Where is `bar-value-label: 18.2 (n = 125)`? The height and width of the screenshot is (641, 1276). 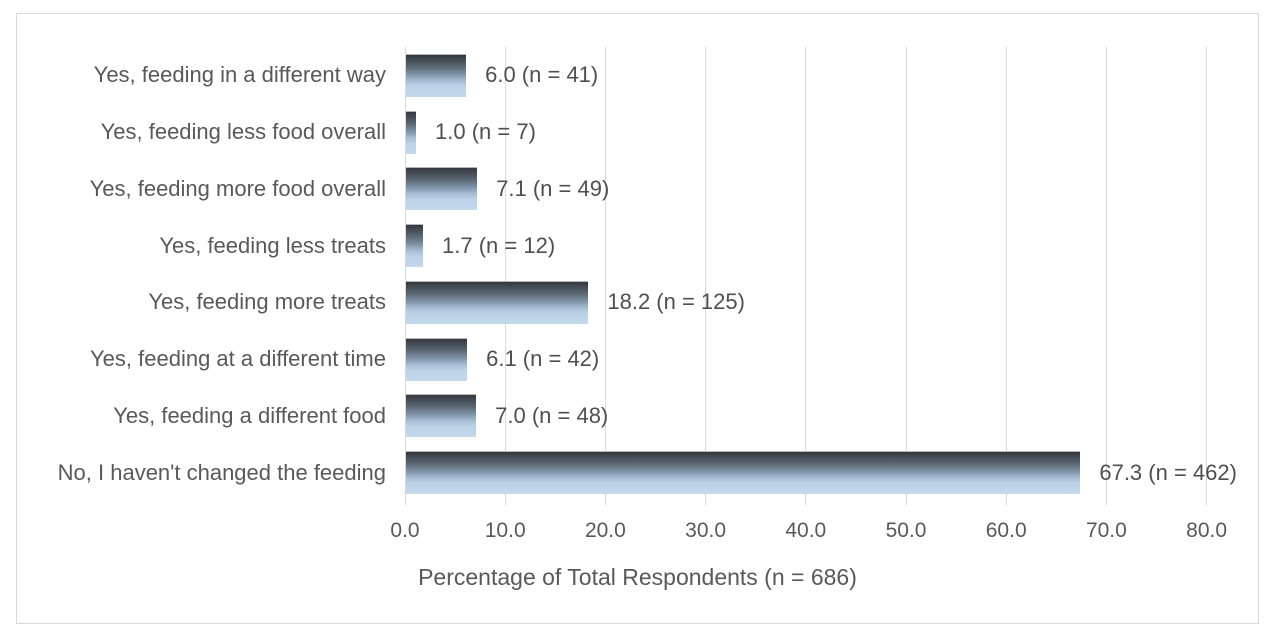 bar-value-label: 18.2 (n = 125) is located at coordinates (676, 302).